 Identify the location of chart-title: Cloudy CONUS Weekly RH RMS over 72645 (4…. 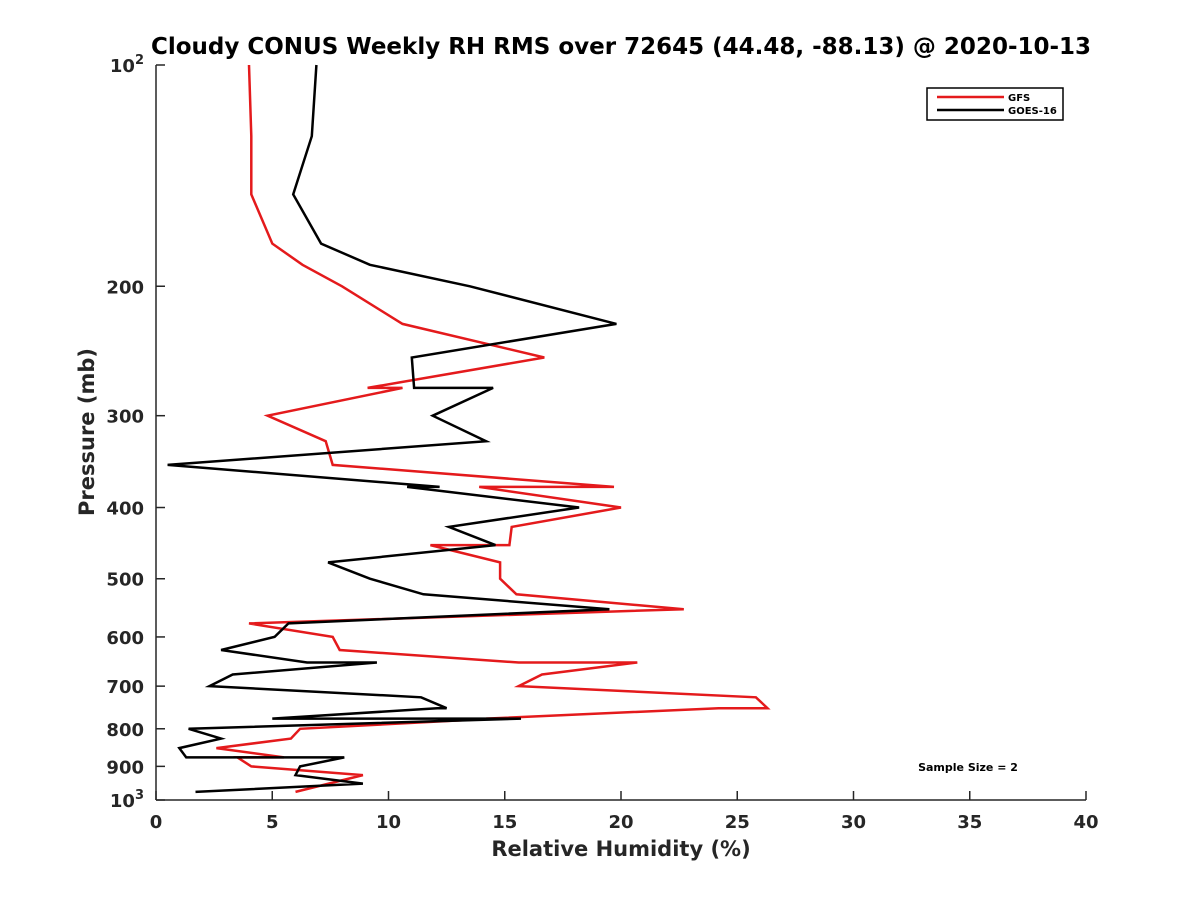
(621, 47).